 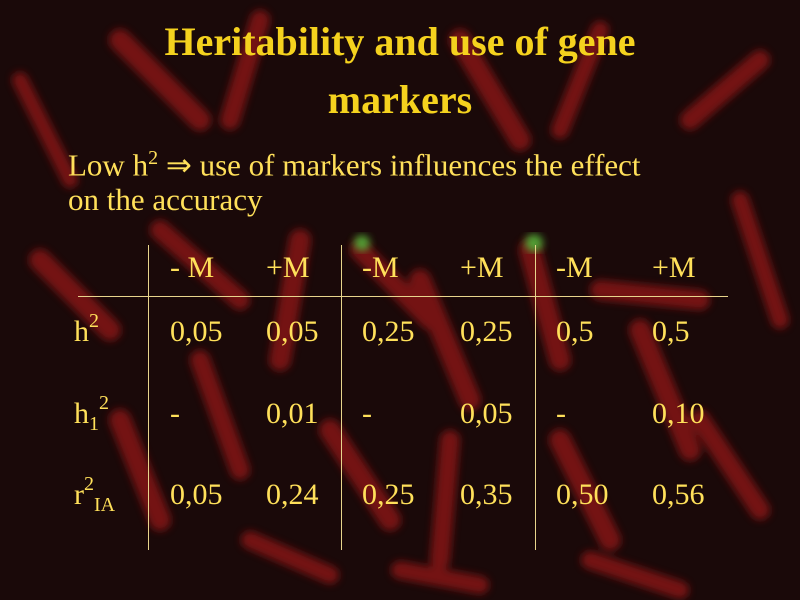 I want to click on implies-arrow-icon: ⇒, so click(x=178, y=165).